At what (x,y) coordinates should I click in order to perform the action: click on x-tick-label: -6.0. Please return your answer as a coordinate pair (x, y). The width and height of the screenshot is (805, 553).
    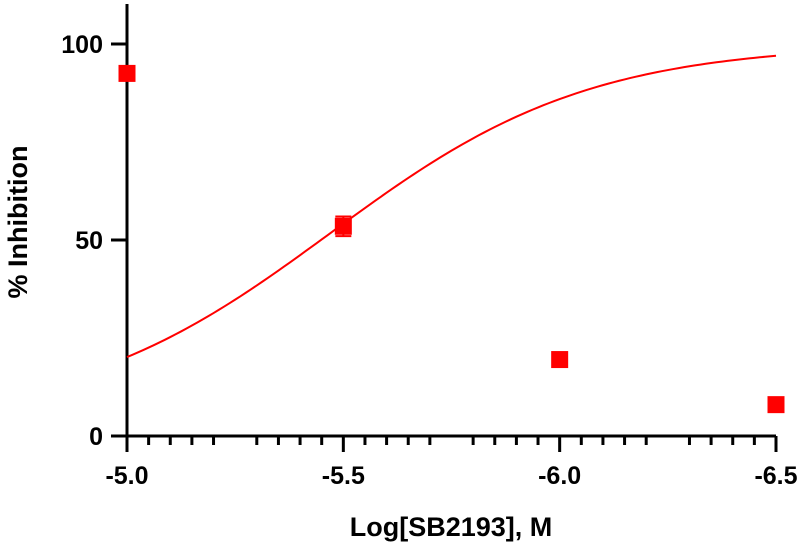
    Looking at the image, I should click on (559, 476).